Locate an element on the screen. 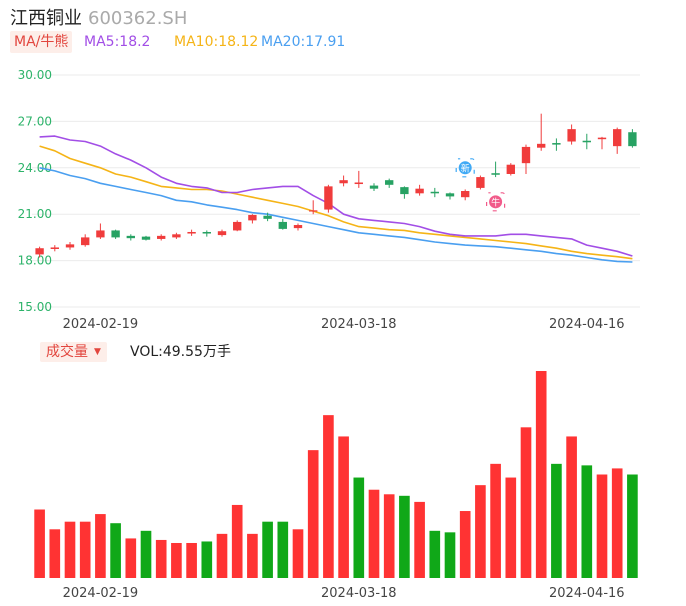 This screenshot has width=686, height=606. y-tick-label: 15.00 is located at coordinates (35, 307).